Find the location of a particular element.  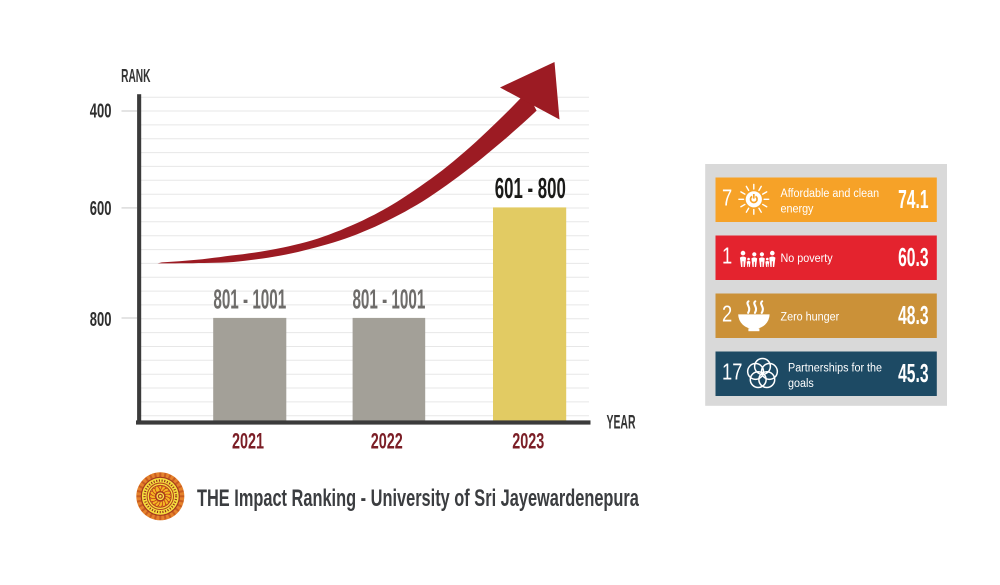

svg-text: 7 is located at coordinates (727, 199).